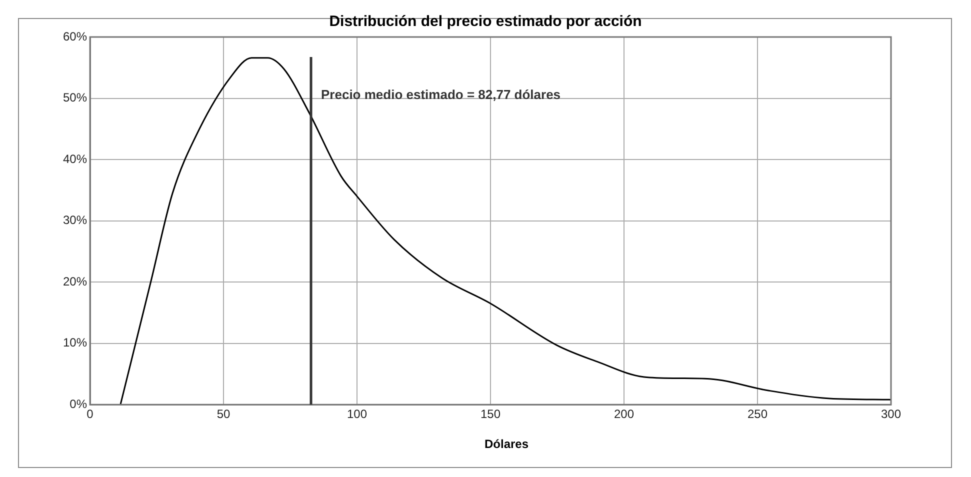 The height and width of the screenshot is (477, 971). Describe the element at coordinates (223, 414) in the screenshot. I see `x-tick-label: 50` at that location.